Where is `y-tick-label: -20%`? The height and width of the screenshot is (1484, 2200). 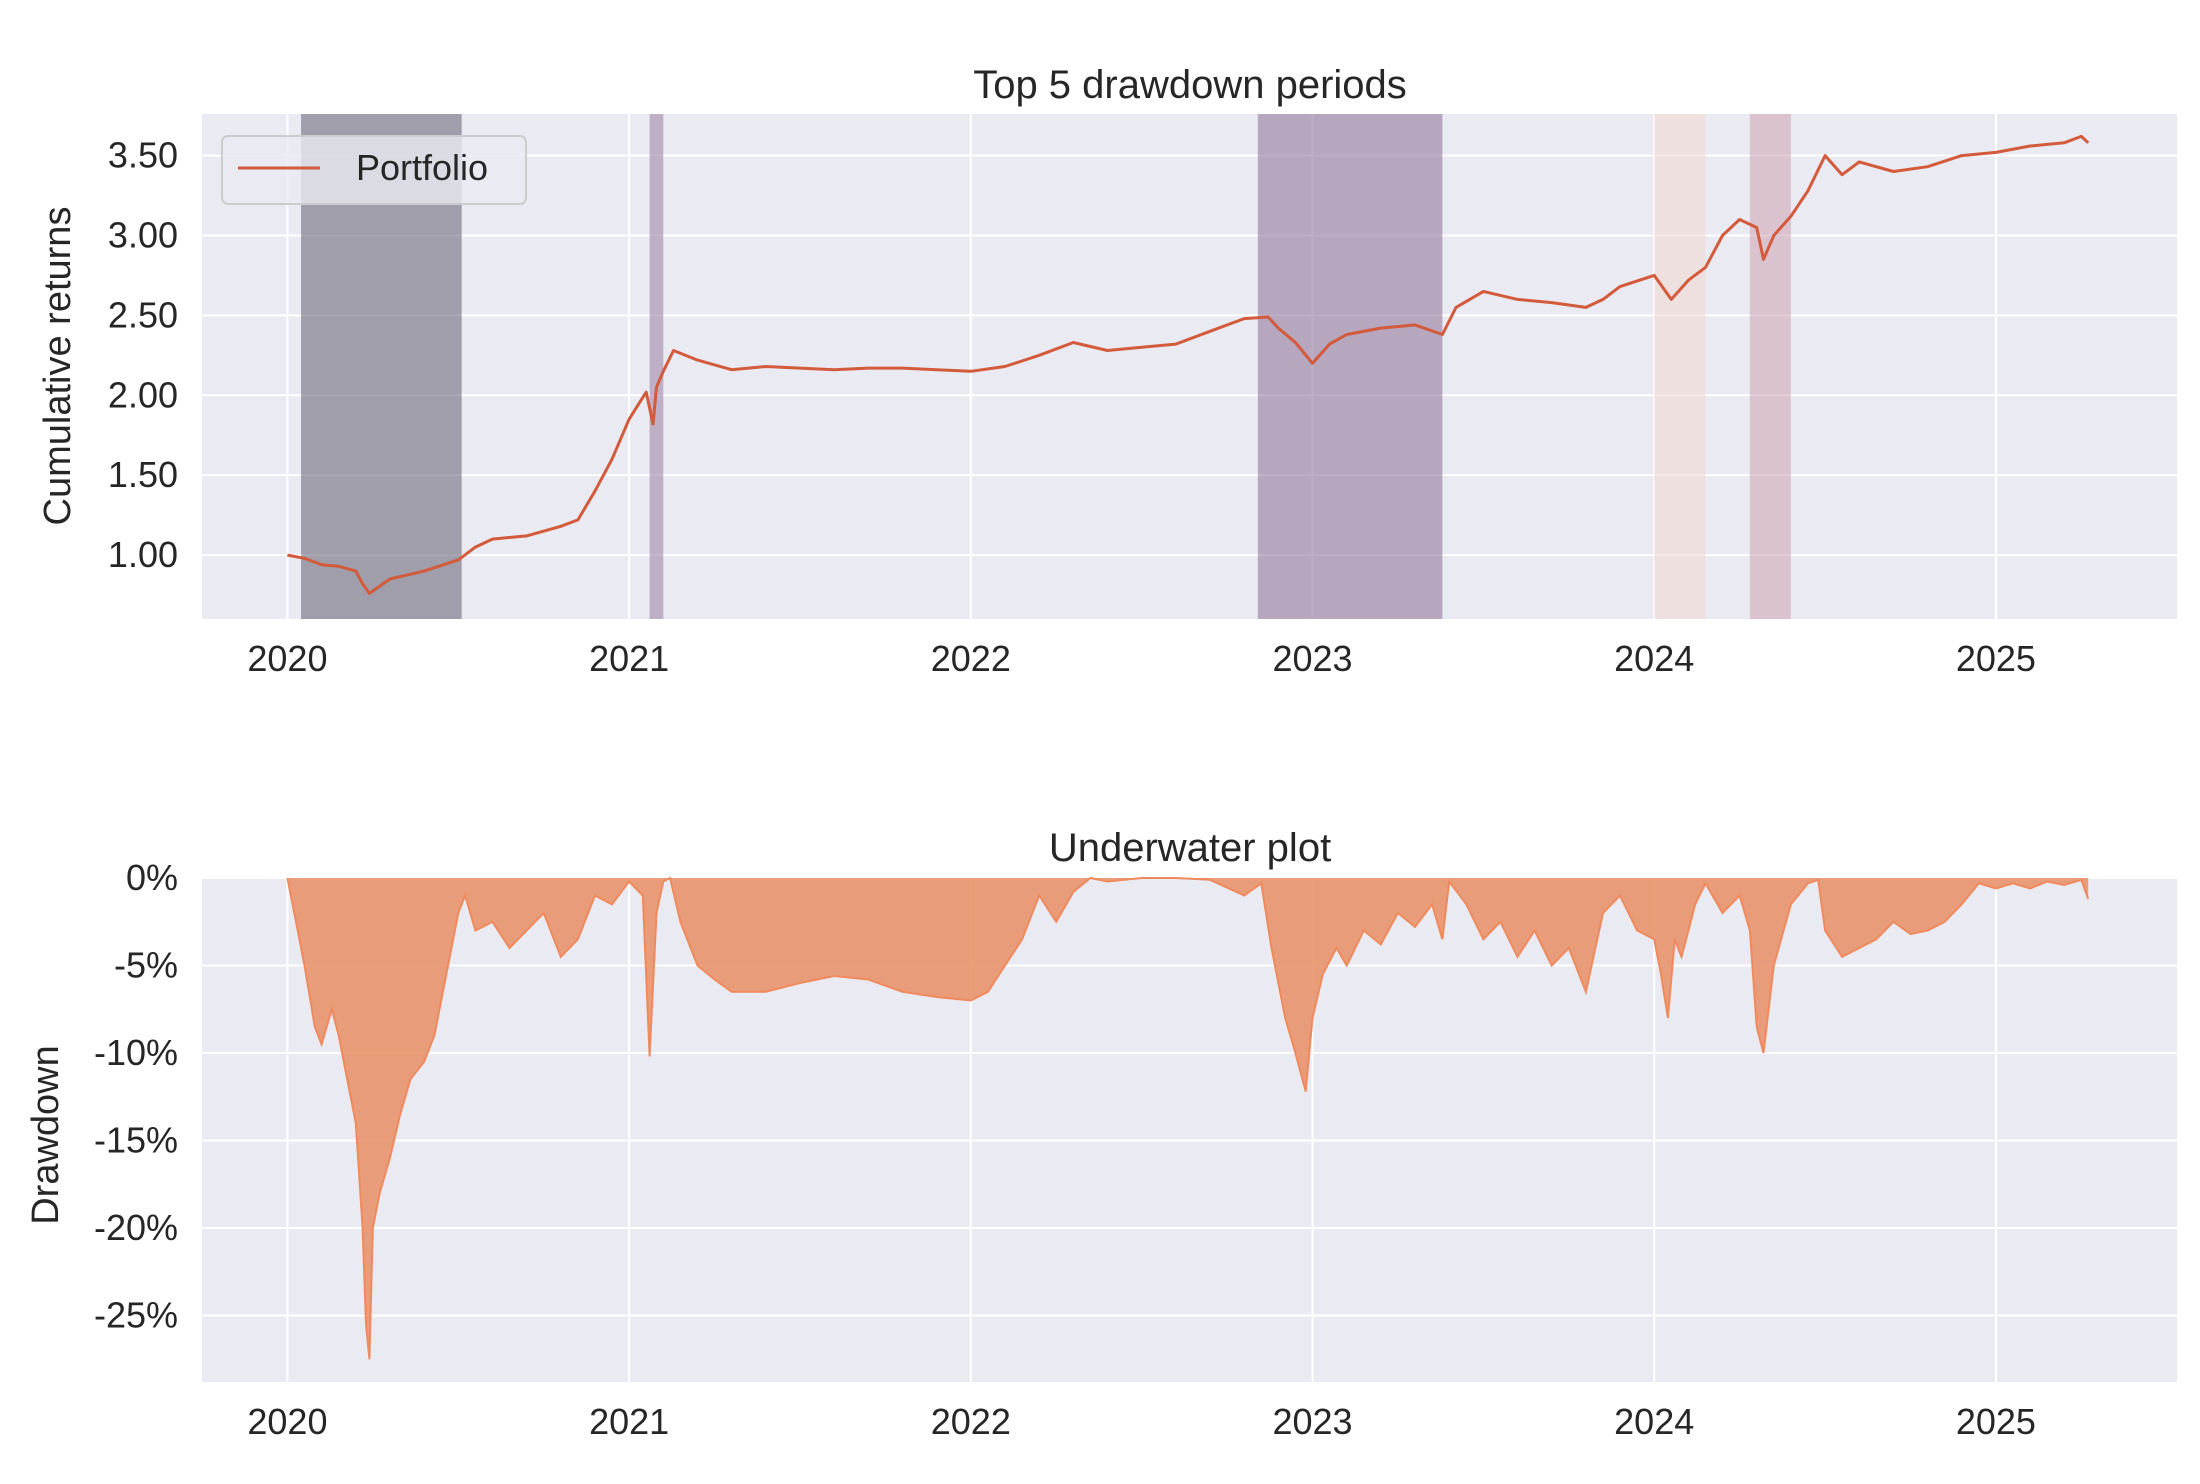 y-tick-label: -20% is located at coordinates (136, 1227).